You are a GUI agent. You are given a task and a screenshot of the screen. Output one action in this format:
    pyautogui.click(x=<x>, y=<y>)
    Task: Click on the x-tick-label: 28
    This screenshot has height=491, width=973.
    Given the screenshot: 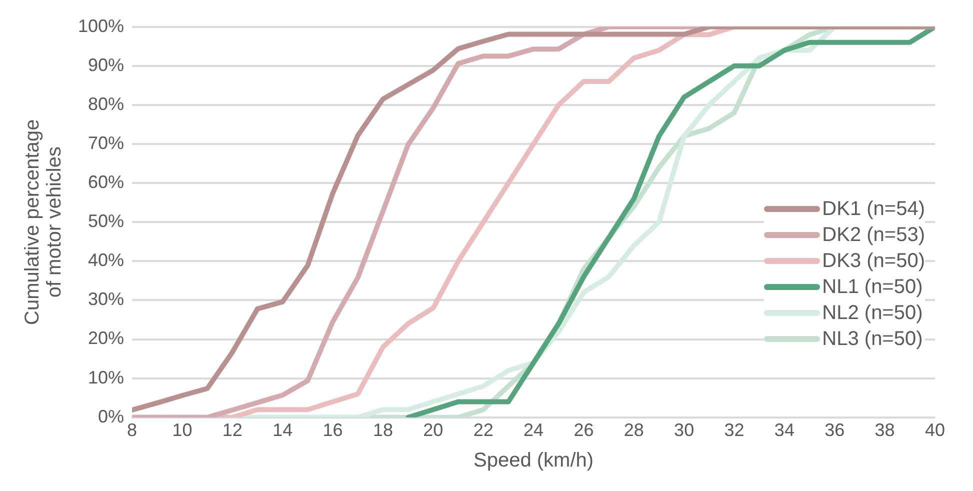 What is the action you would take?
    pyautogui.click(x=634, y=430)
    